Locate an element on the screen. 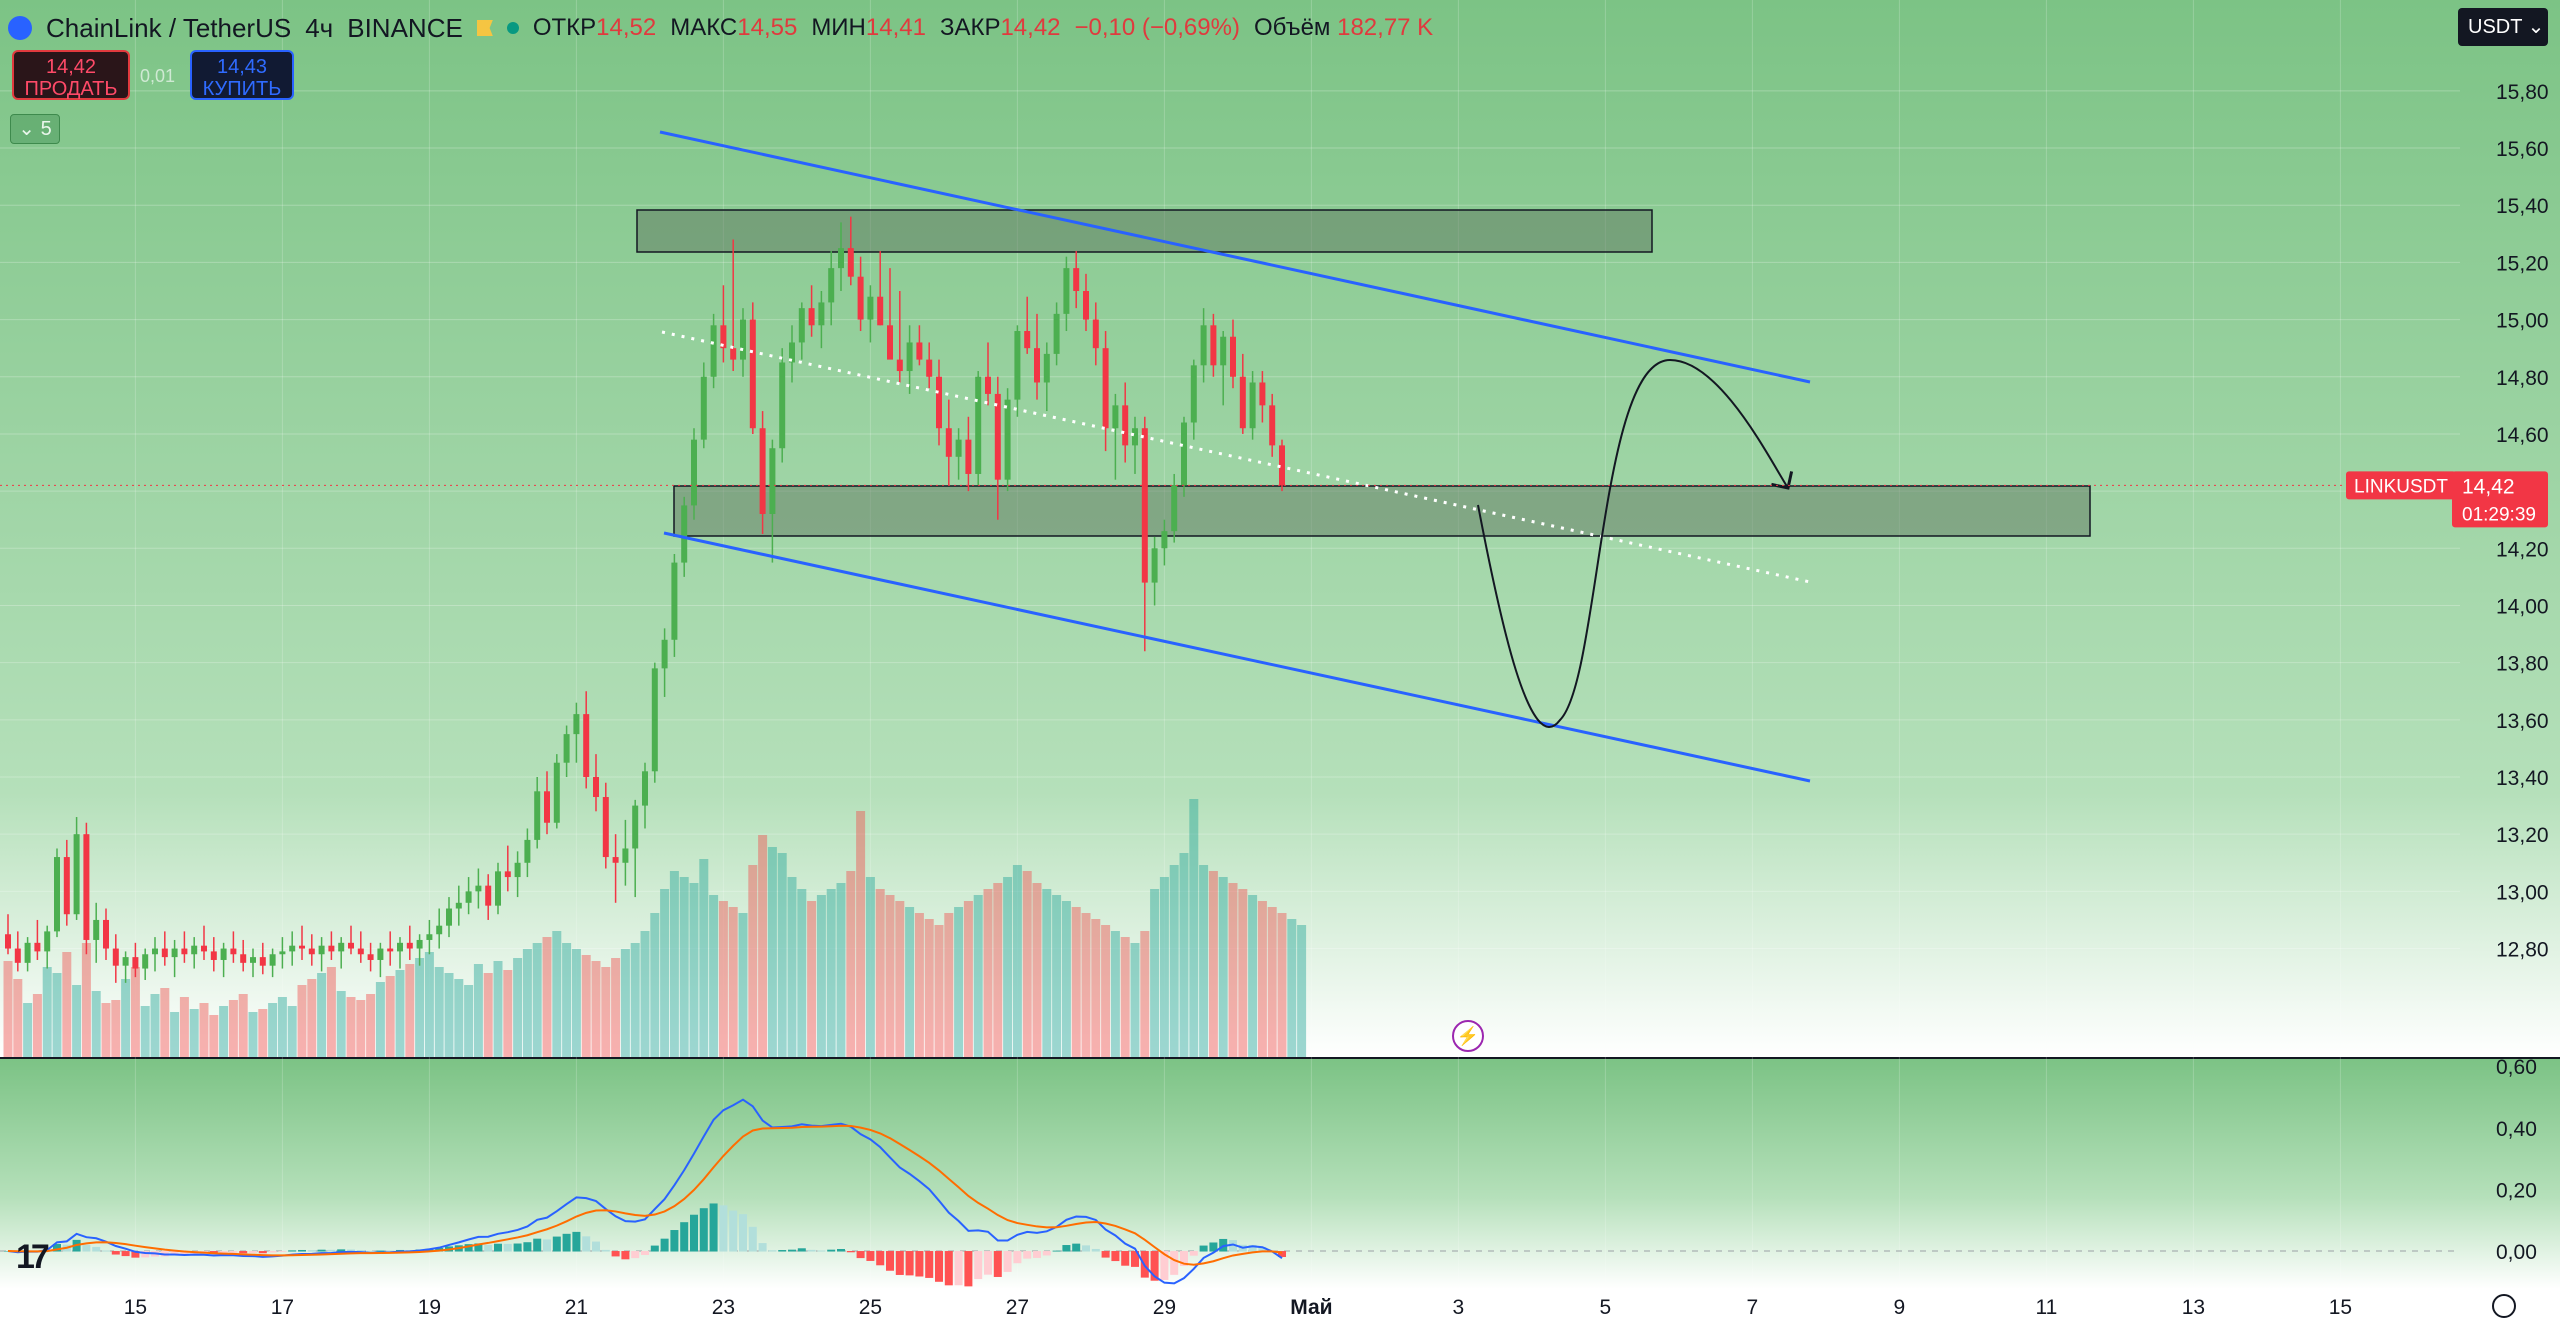  price-tick-label: 14,60 is located at coordinates (2522, 435).